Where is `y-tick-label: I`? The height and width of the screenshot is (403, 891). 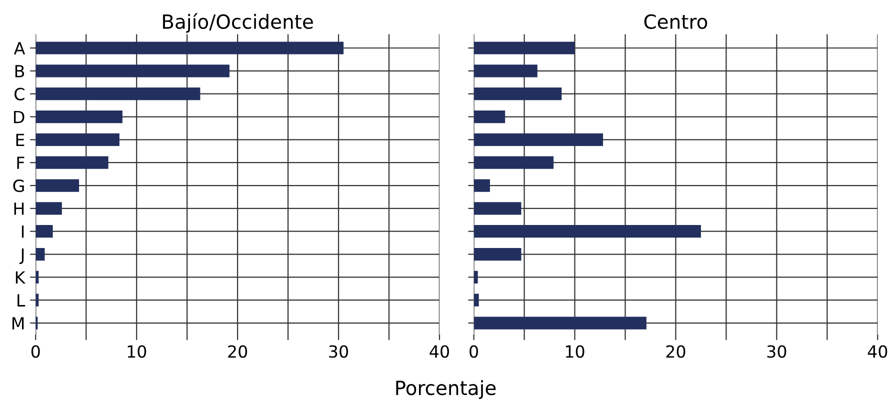 y-tick-label: I is located at coordinates (23, 232).